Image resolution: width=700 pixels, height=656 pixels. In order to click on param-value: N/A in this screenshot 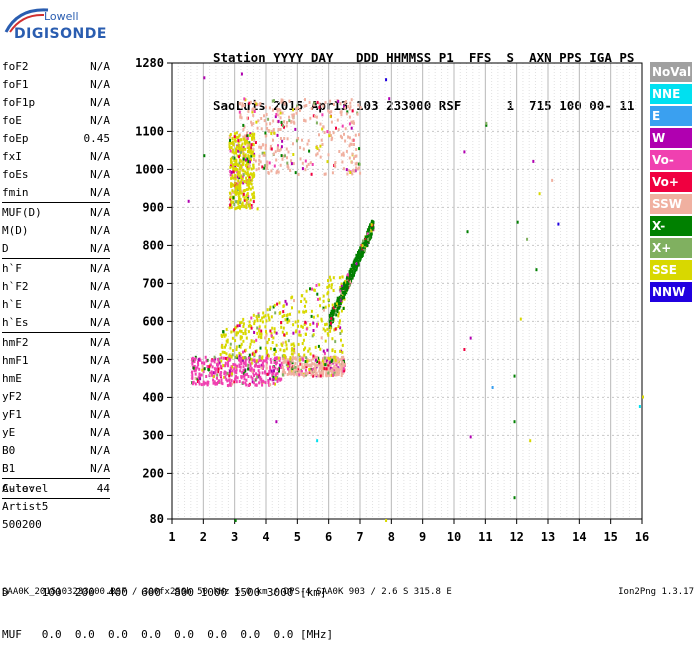, I will do `click(100, 304)`.